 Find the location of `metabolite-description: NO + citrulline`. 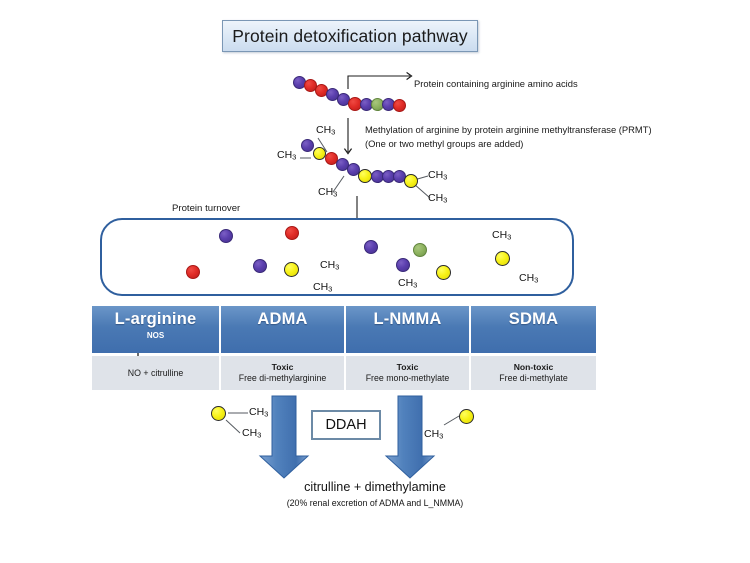

metabolite-description: NO + citrulline is located at coordinates (155, 372).